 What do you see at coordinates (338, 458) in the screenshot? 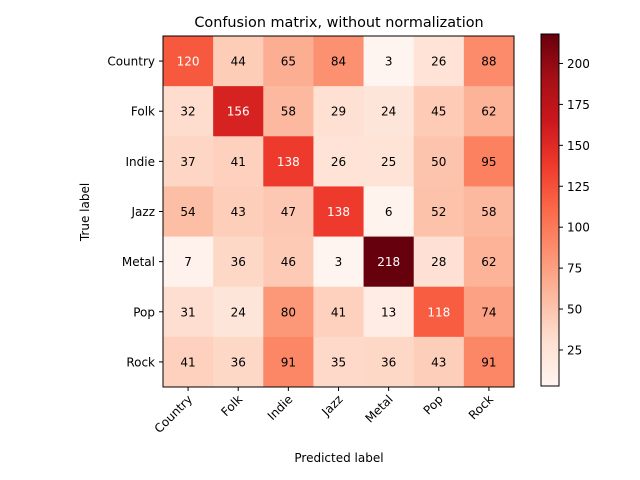
I see `x-axis-label: Predicted label` at bounding box center [338, 458].